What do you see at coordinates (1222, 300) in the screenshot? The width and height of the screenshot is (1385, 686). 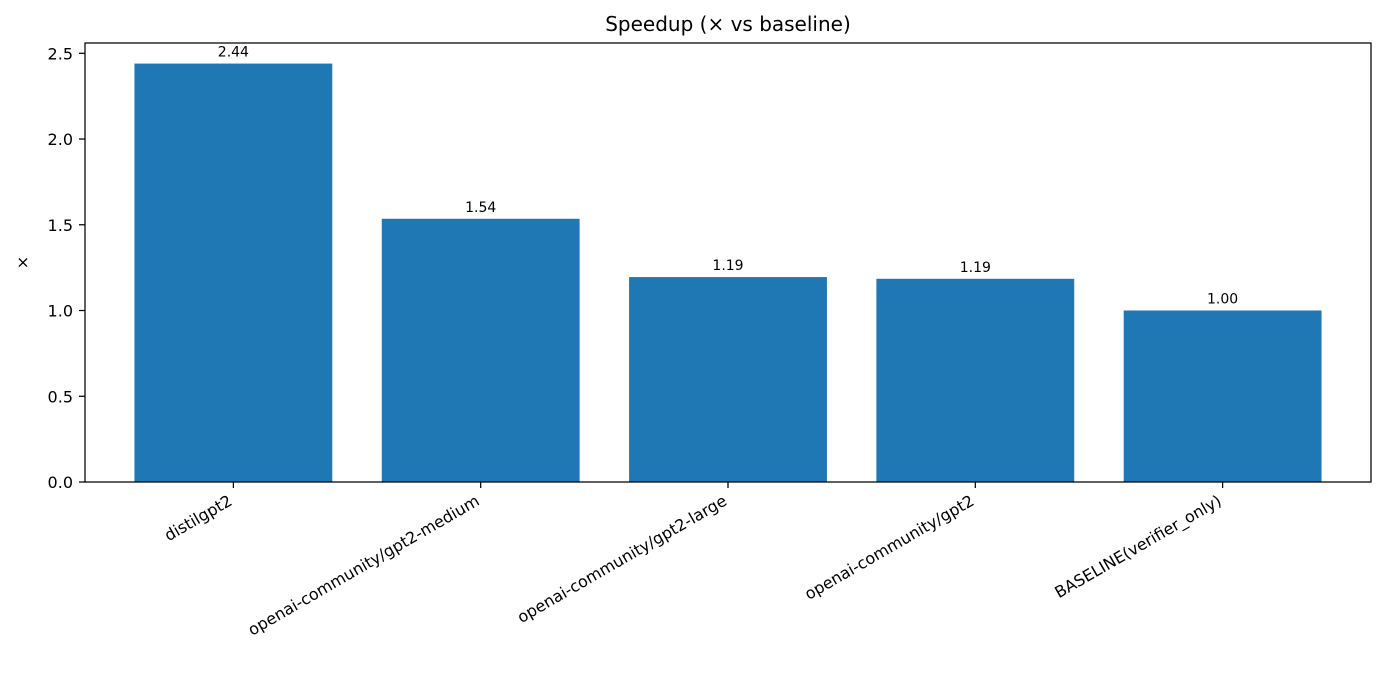 I see `bar-value-label-4: 1.00` at bounding box center [1222, 300].